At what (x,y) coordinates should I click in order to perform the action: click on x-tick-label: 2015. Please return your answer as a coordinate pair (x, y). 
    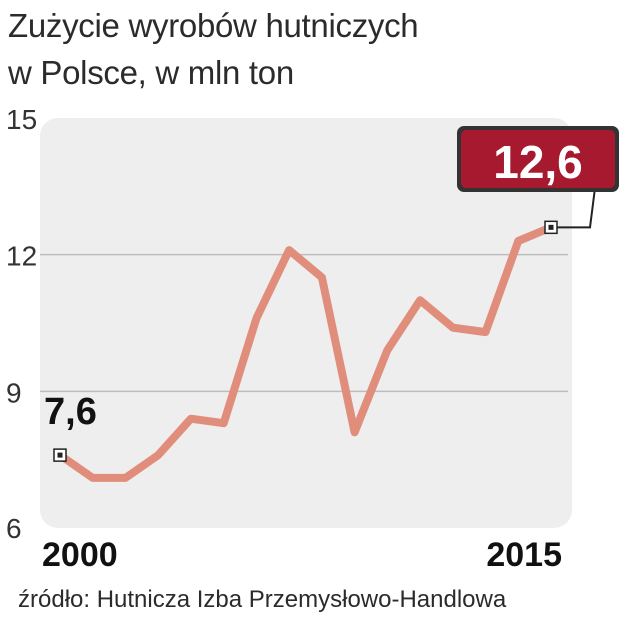
    Looking at the image, I should click on (524, 555).